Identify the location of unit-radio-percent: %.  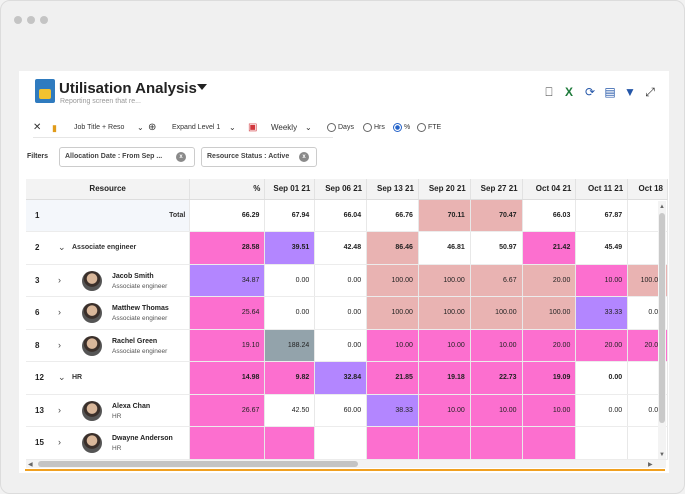
(401, 128).